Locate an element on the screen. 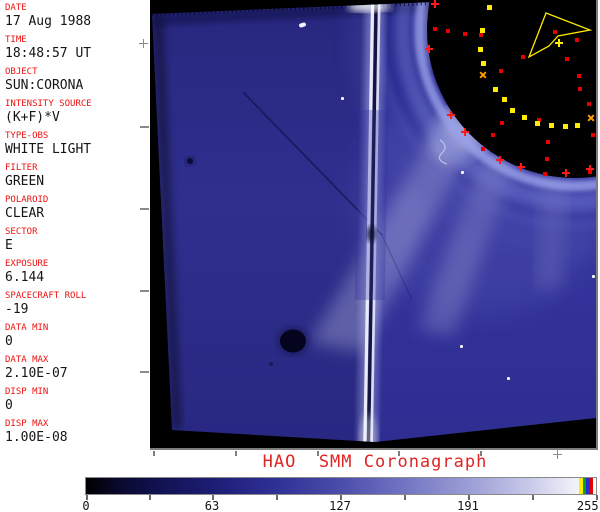  field-value: (K+F)*V is located at coordinates (32, 117).